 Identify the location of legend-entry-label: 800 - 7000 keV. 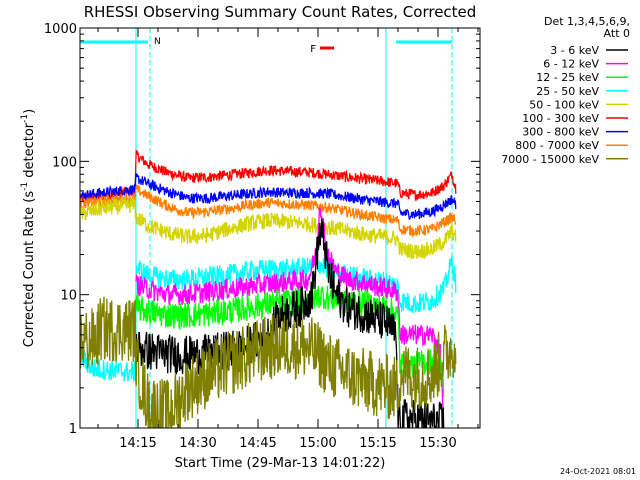
(557, 145).